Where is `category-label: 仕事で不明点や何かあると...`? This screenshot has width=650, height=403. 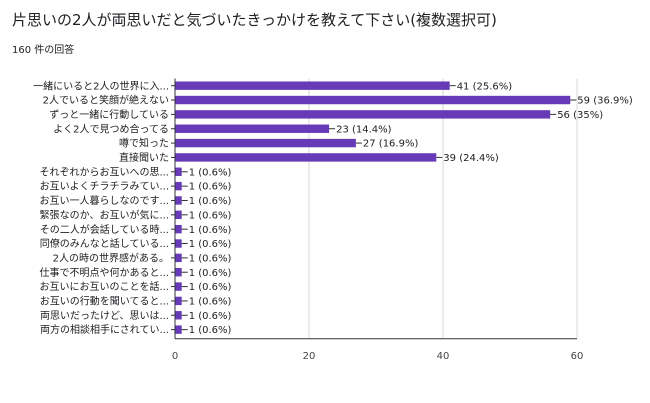 category-label: 仕事で不明点や何かあると... is located at coordinates (104, 272).